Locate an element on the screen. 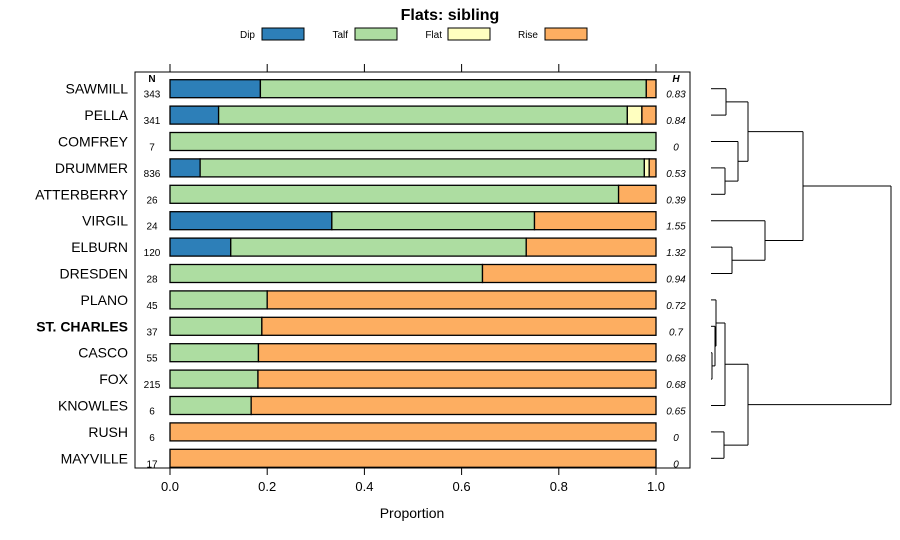 The width and height of the screenshot is (900, 540). row-n-count: 120 is located at coordinates (152, 253).